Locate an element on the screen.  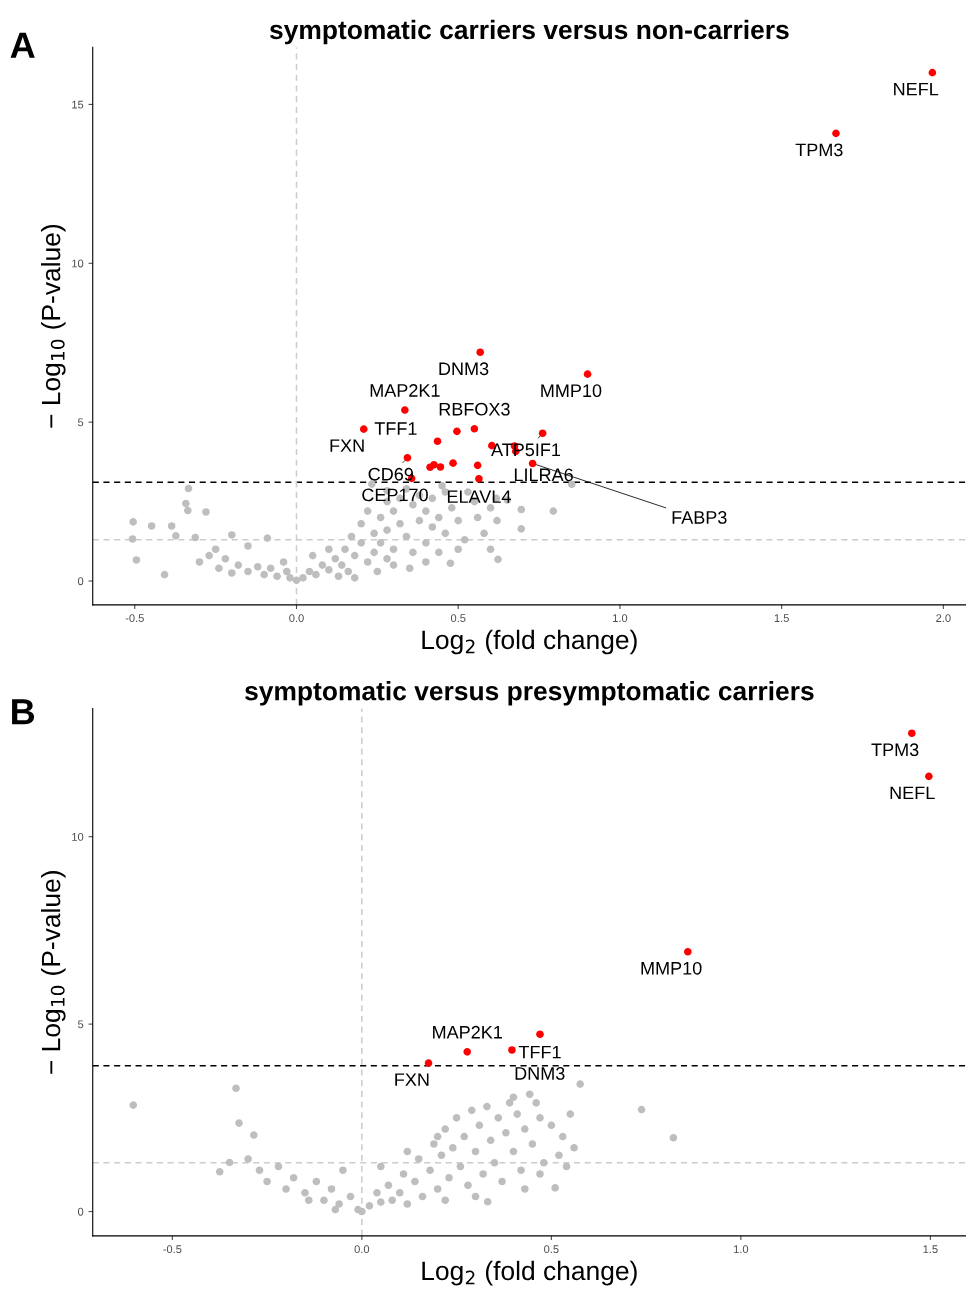
annotation: LILRA6 is located at coordinates (543, 475).